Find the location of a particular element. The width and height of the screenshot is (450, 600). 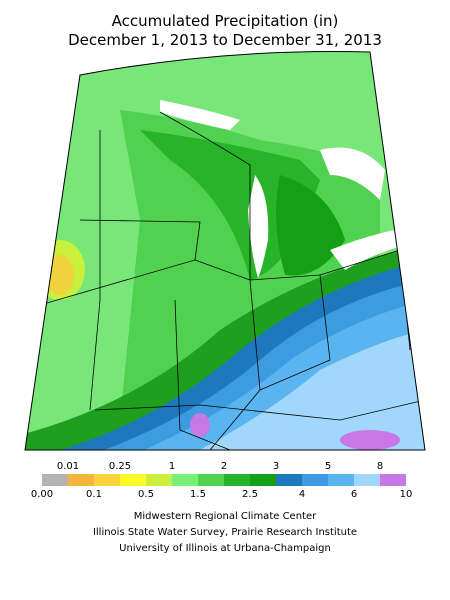

legend-bar is located at coordinates (224, 480).